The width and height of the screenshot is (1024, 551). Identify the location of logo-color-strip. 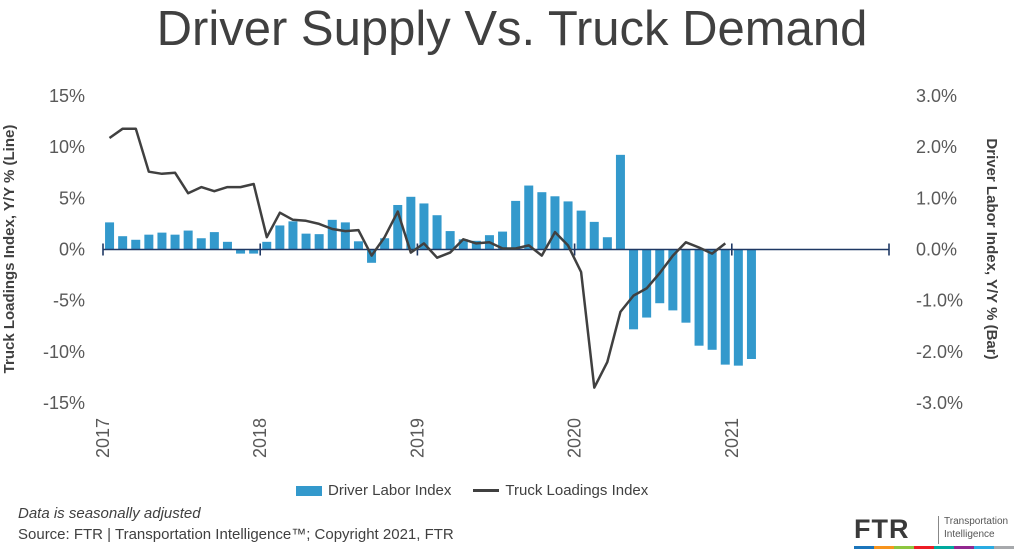
(934, 547).